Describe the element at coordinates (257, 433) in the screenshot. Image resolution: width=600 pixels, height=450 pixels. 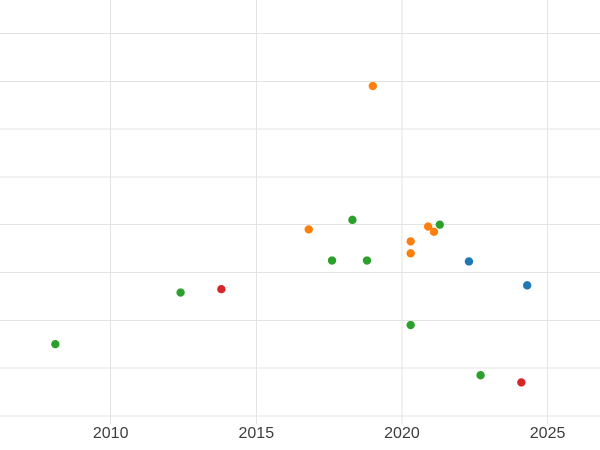
I see `x-tick-label: 2015` at that location.